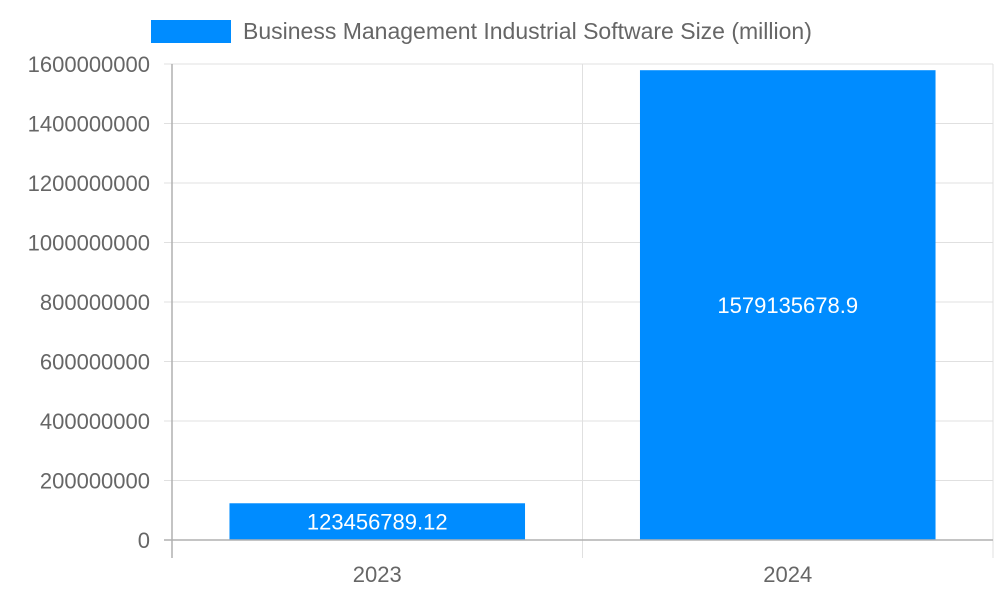 The image size is (1000, 605). Describe the element at coordinates (89, 124) in the screenshot. I see `y-tick-label: 1400000000` at that location.